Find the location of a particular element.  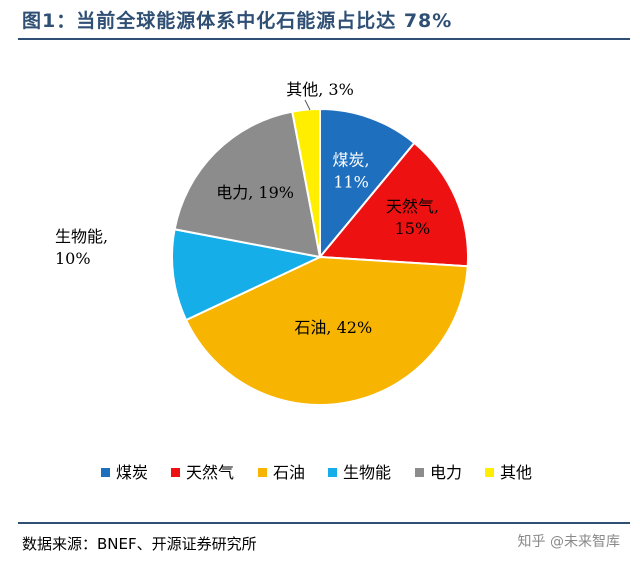

footer-rule is located at coordinates (324, 523).